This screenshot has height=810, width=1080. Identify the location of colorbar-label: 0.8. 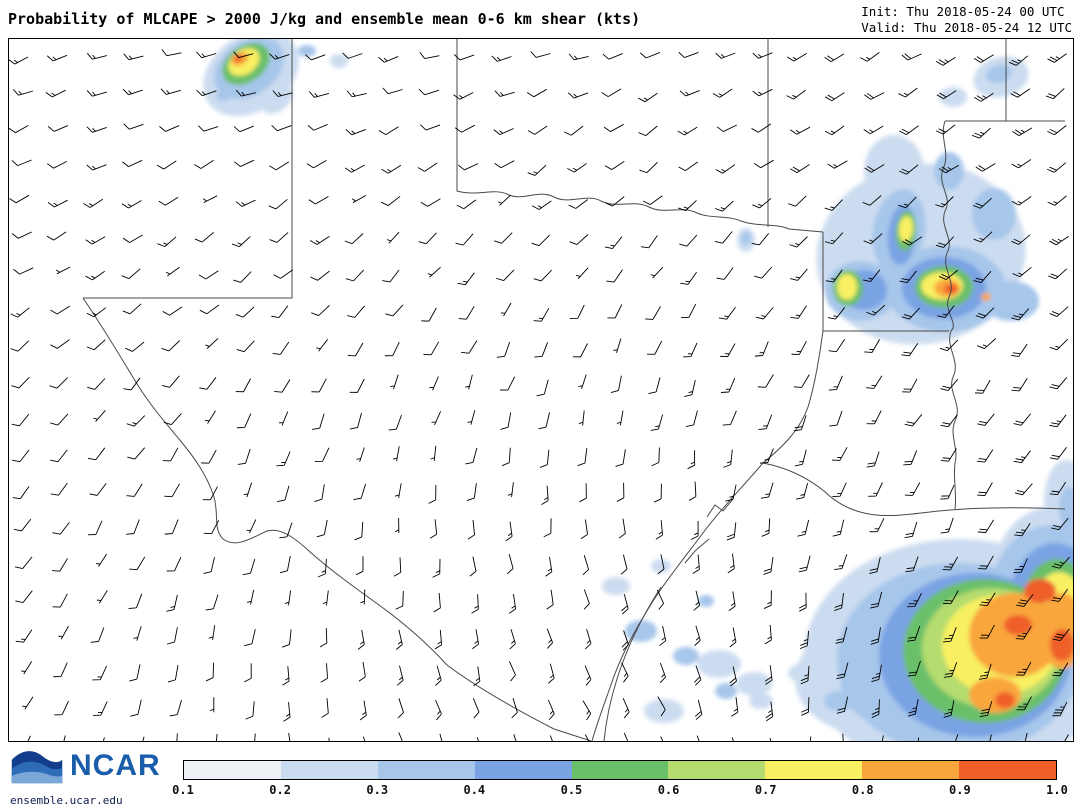
(862, 790).